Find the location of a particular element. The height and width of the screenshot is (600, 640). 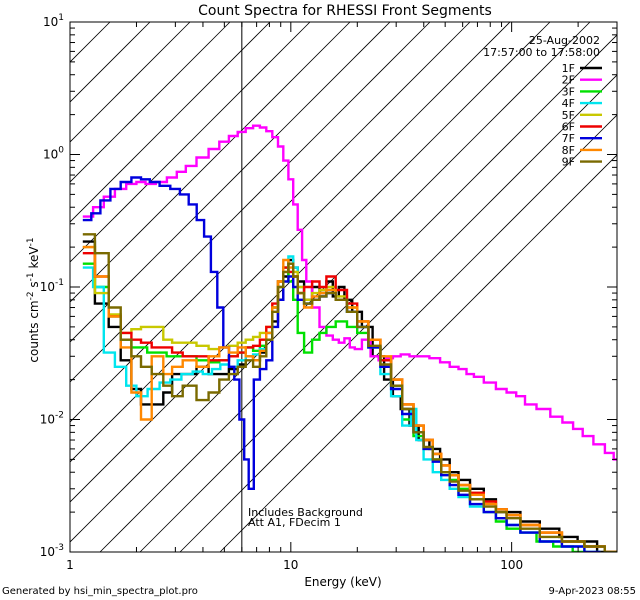

legend-label-3f: 3F is located at coordinates (568, 91).